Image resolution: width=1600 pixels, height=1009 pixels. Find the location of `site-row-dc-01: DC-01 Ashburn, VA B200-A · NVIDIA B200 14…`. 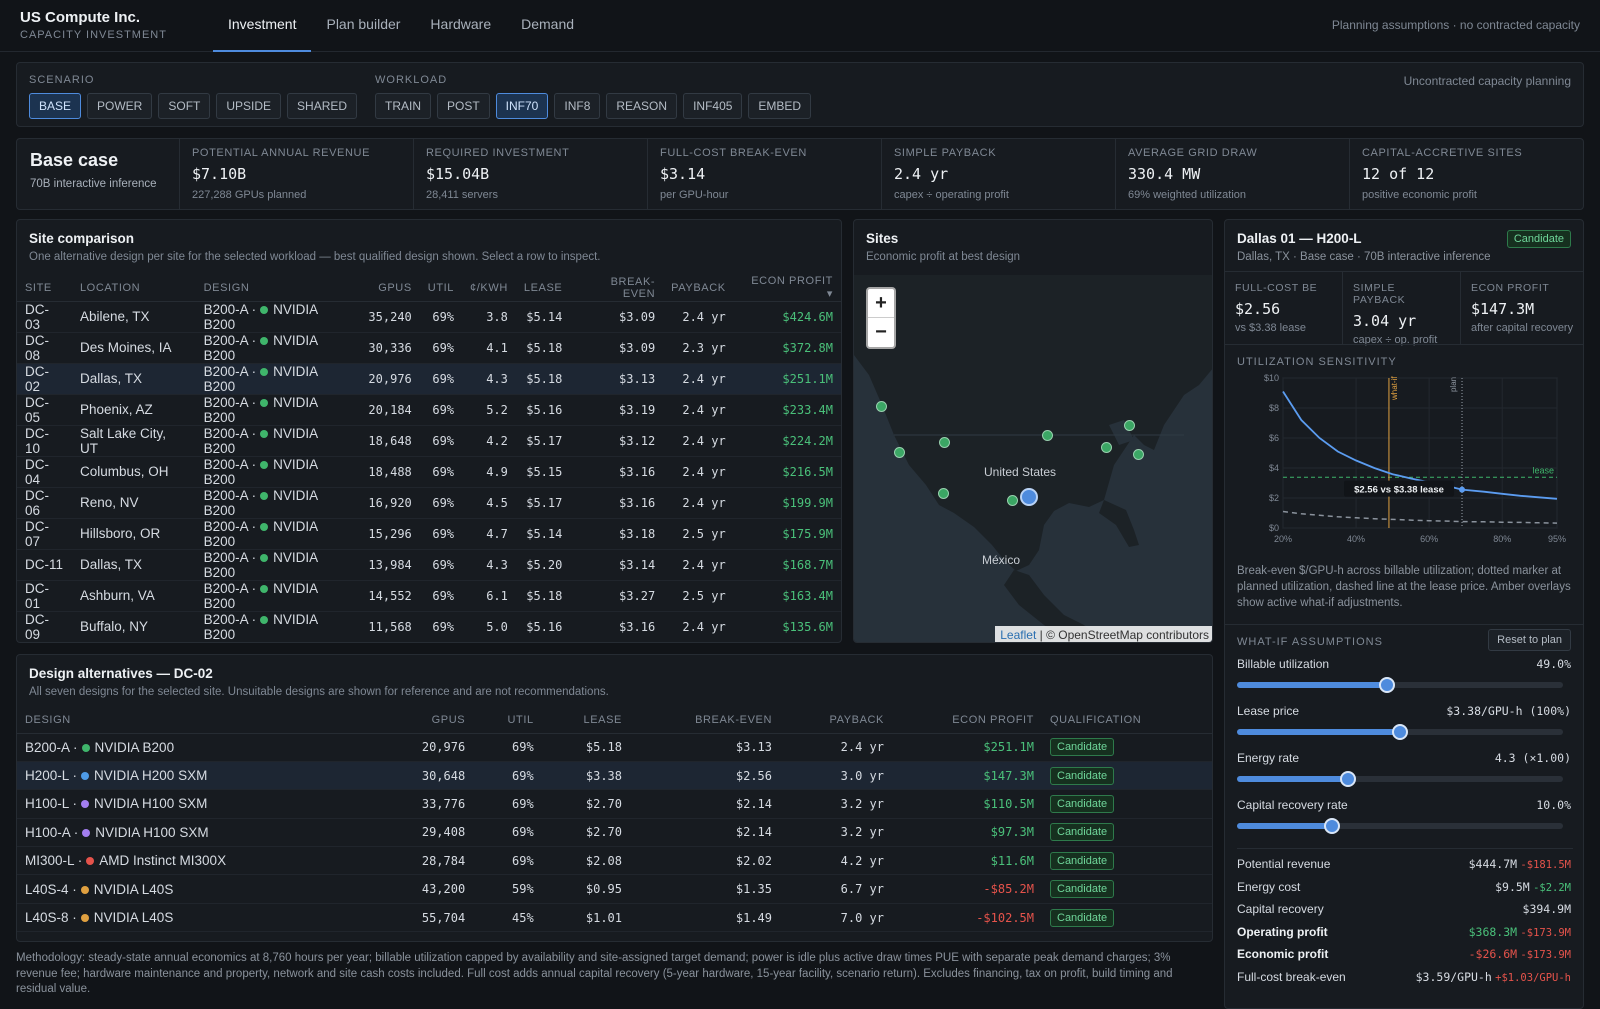

site-row-dc-01: DC-01 Ashburn, VA B200-A · NVIDIA B200 14… is located at coordinates (429, 596).